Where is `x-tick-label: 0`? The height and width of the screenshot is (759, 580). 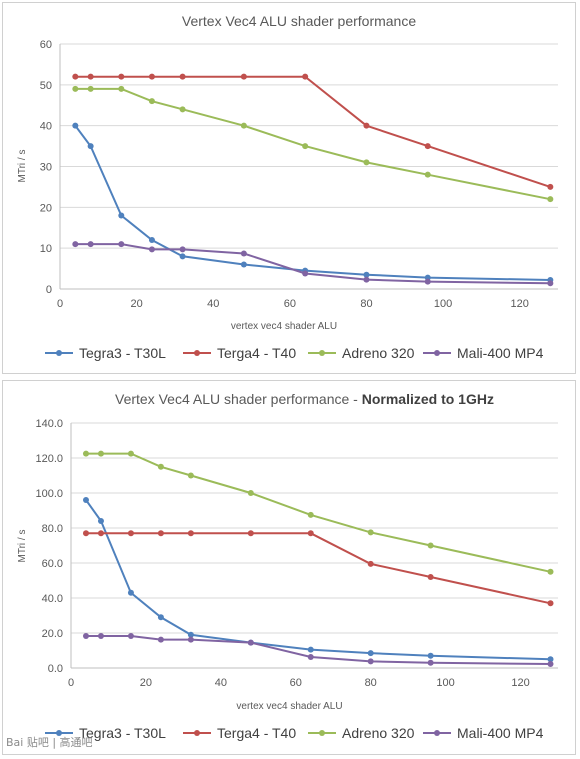
x-tick-label: 0 is located at coordinates (60, 304).